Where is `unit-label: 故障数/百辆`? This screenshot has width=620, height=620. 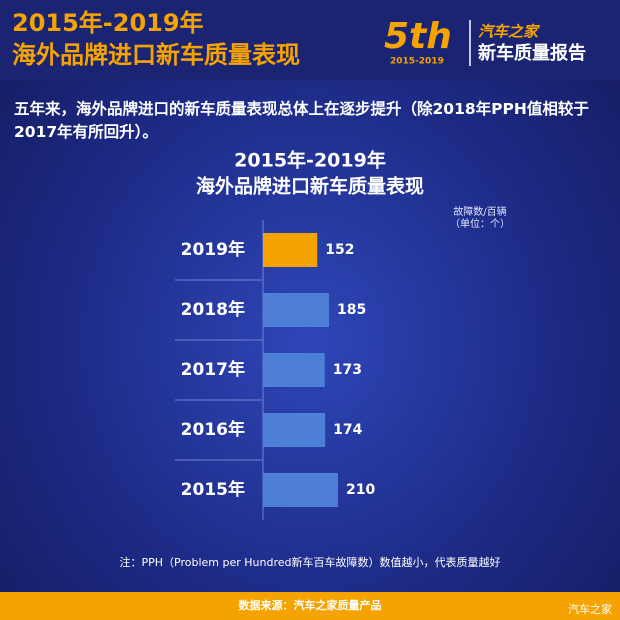 unit-label: 故障数/百辆 is located at coordinates (479, 211).